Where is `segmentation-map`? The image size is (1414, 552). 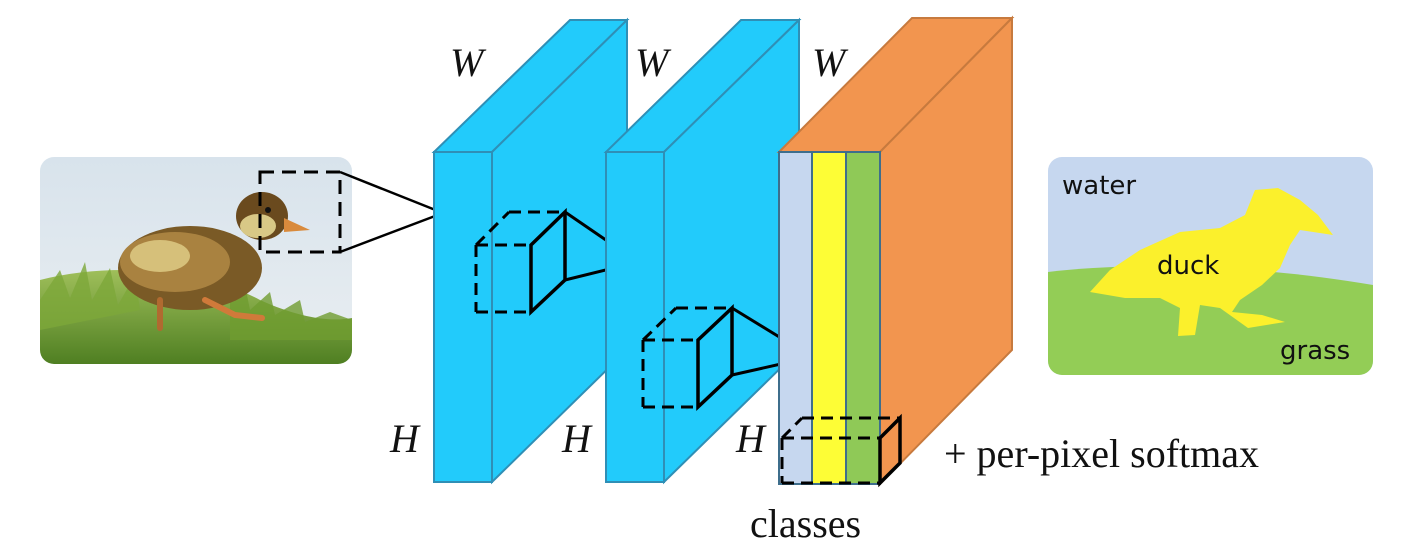 segmentation-map is located at coordinates (1210, 266).